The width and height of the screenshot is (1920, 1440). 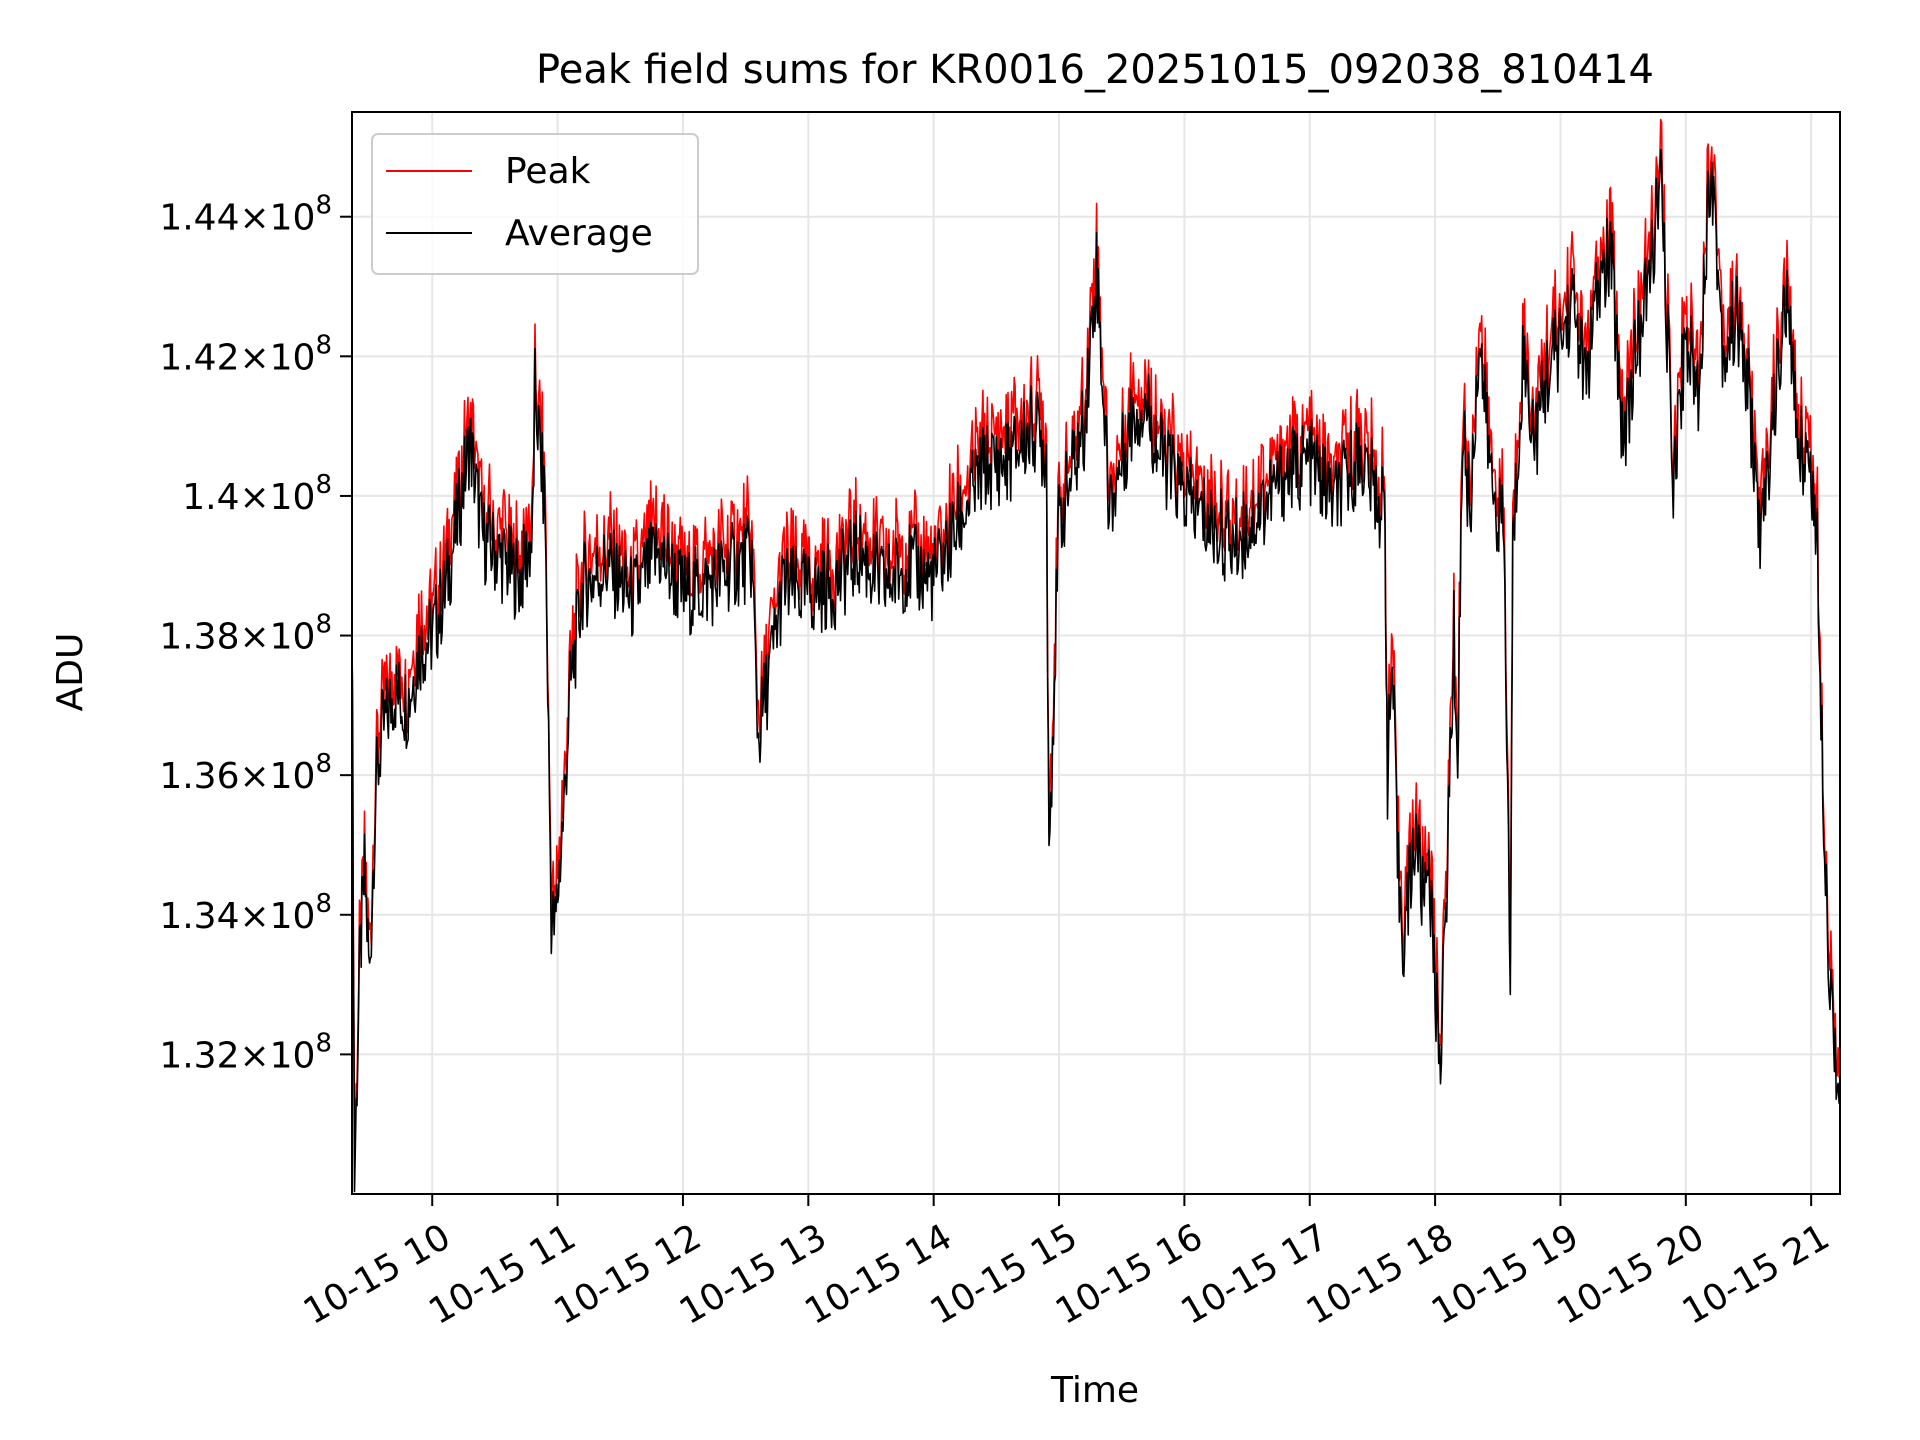 I want to click on legend: Peak Average, so click(x=535, y=204).